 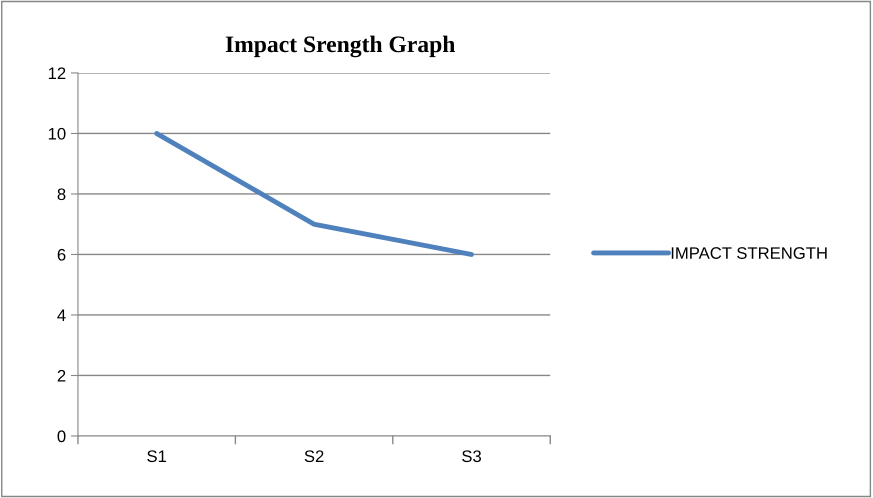 What do you see at coordinates (62, 376) in the screenshot?
I see `y-tick-label: 2` at bounding box center [62, 376].